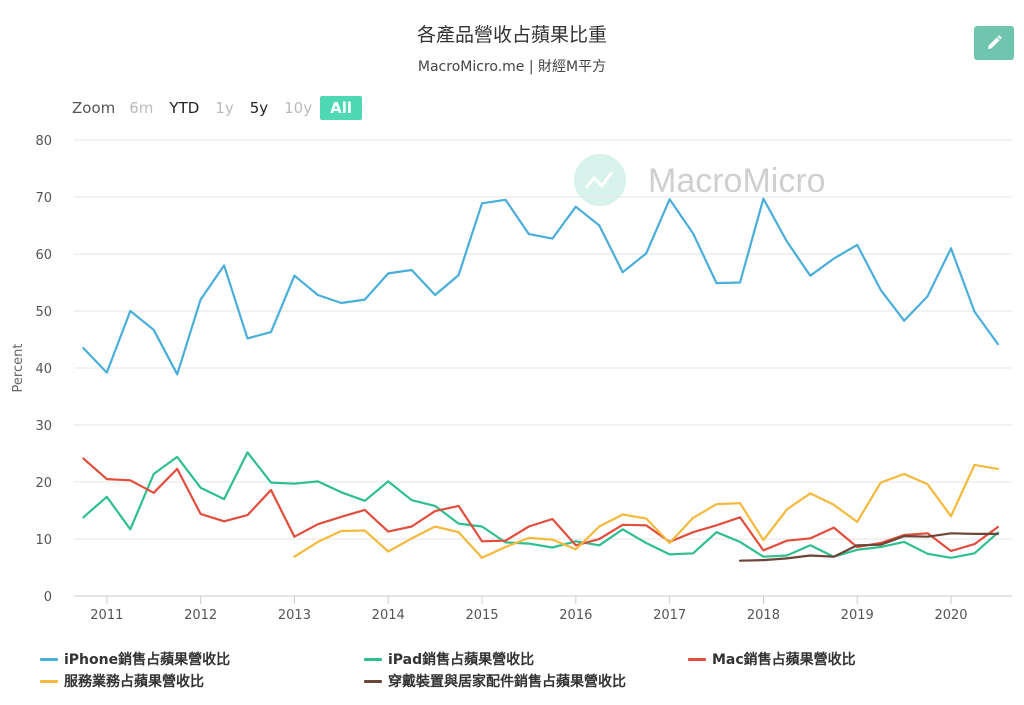 The height and width of the screenshot is (705, 1024). I want to click on y-axis-label: Percent, so click(18, 368).